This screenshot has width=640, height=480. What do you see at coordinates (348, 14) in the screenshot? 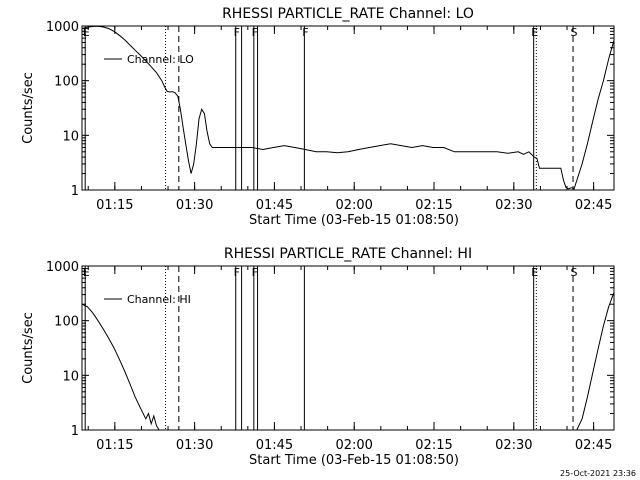
I see `chart-title: RHESSI PARTICLE_RATE Channel: LO` at bounding box center [348, 14].